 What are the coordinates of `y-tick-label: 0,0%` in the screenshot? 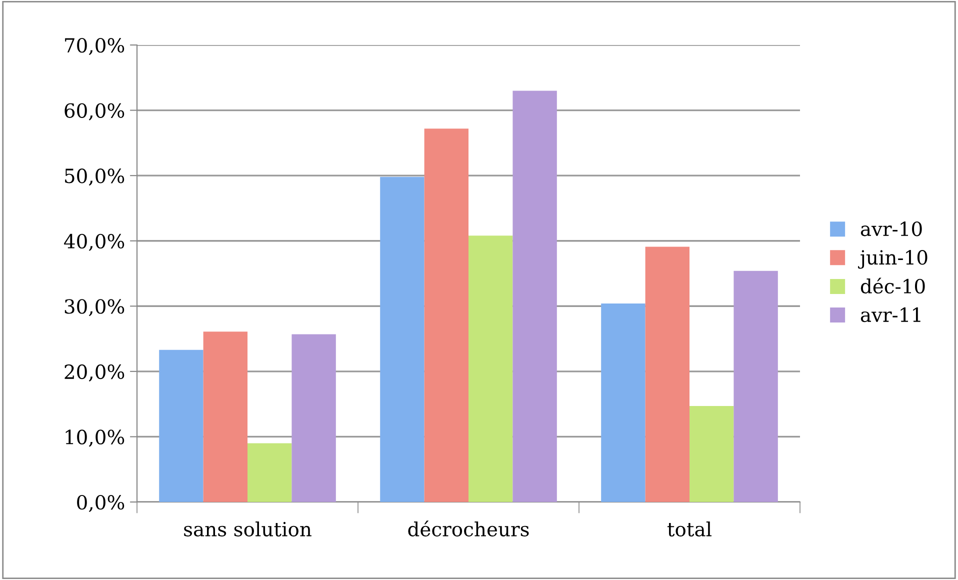 It's located at (100, 503).